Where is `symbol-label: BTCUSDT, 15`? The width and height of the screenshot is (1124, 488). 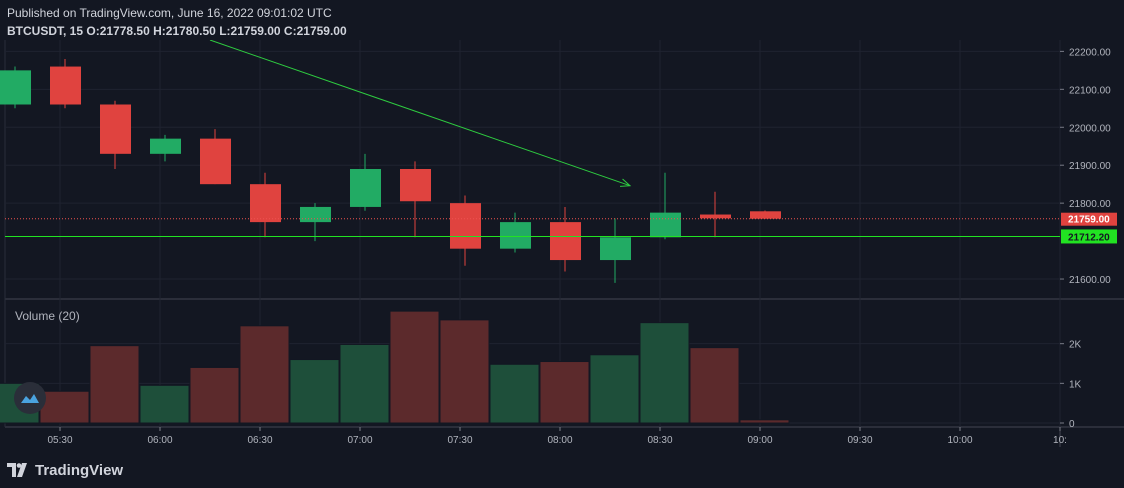
symbol-label: BTCUSDT, 15 is located at coordinates (45, 31).